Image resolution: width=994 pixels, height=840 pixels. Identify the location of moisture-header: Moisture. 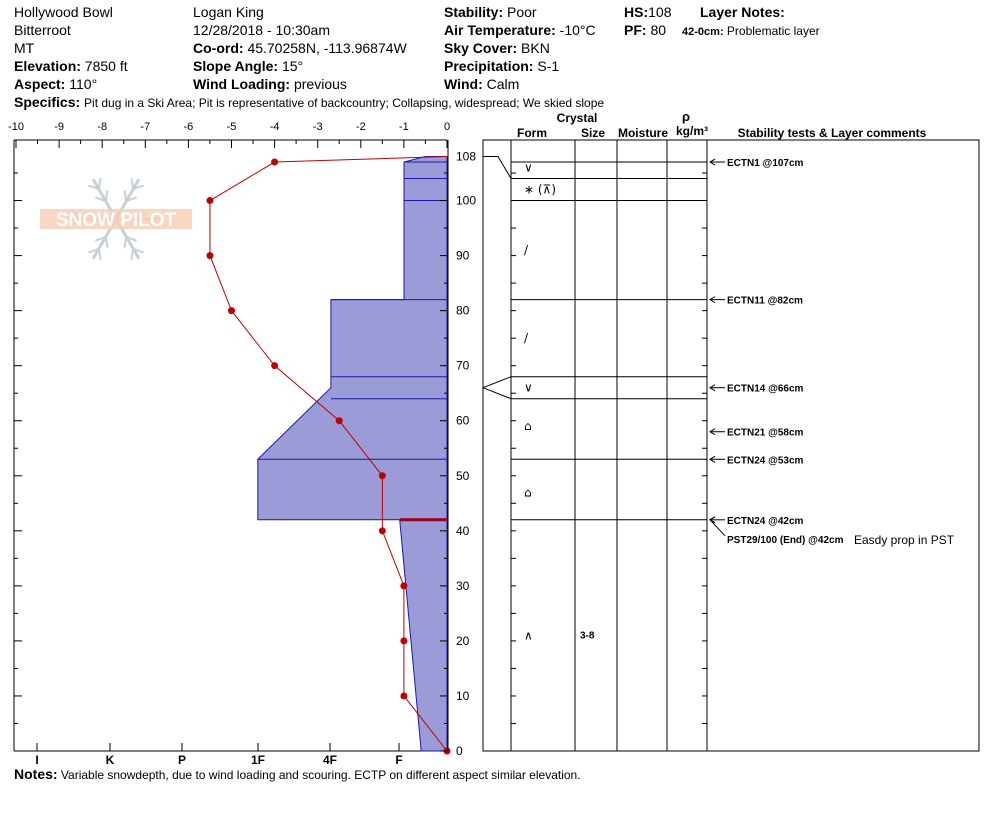
(643, 133).